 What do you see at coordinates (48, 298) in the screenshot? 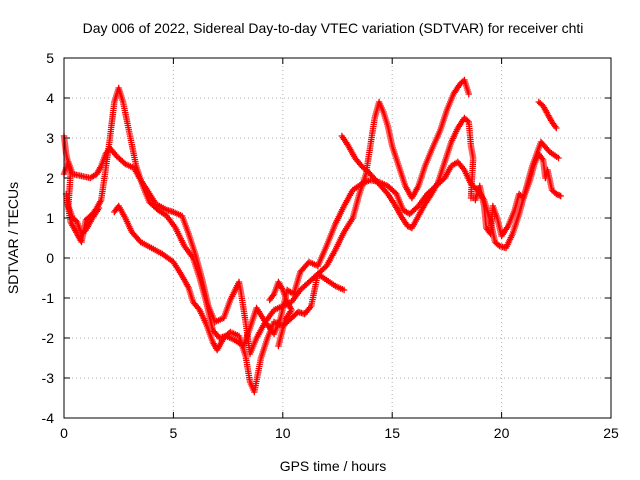
I see `y-tick-label: -1` at bounding box center [48, 298].